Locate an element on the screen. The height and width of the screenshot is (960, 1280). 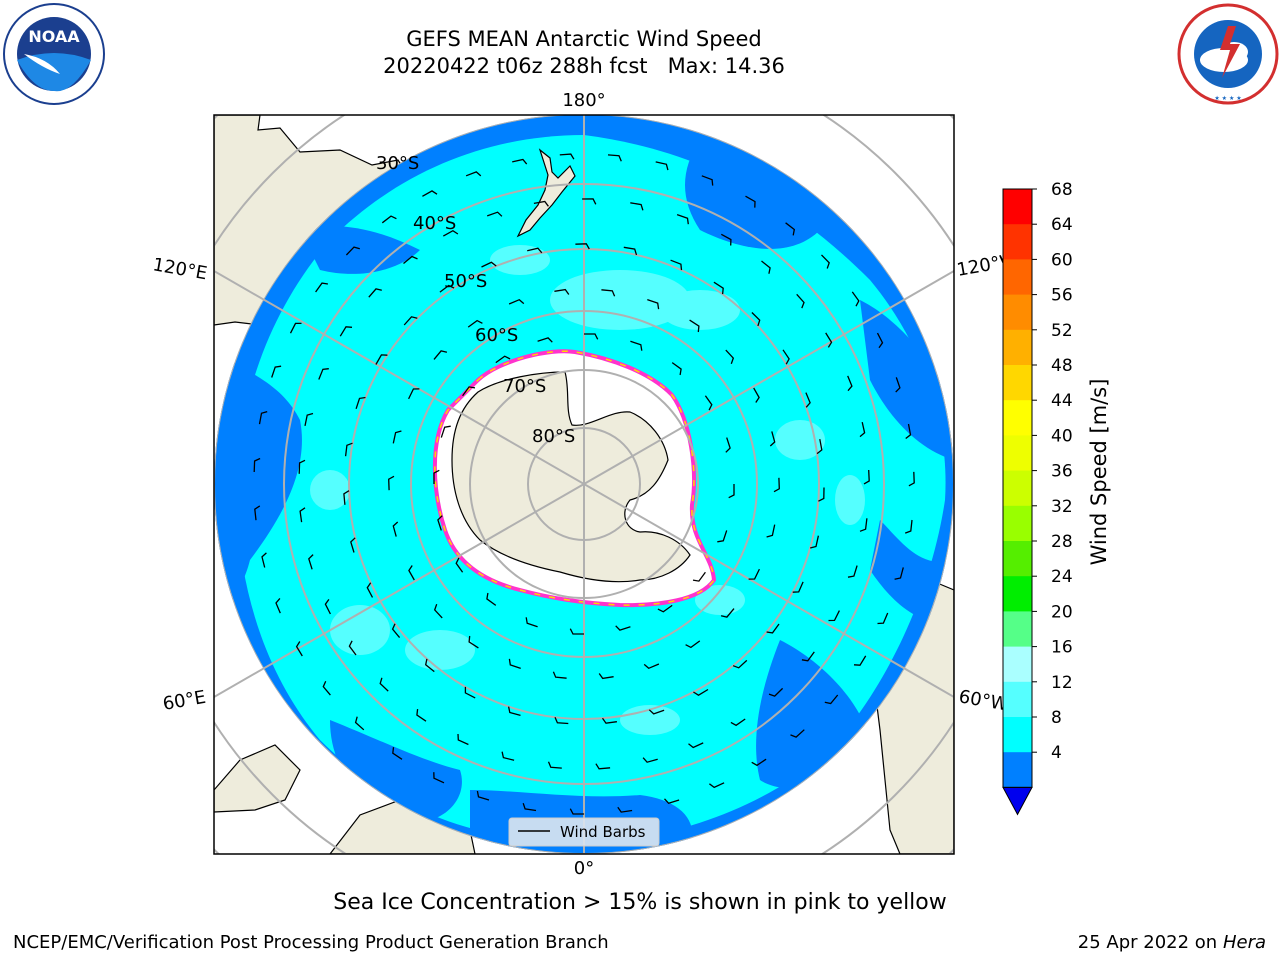
colorbar-tick-label: 24 is located at coordinates (1062, 577).